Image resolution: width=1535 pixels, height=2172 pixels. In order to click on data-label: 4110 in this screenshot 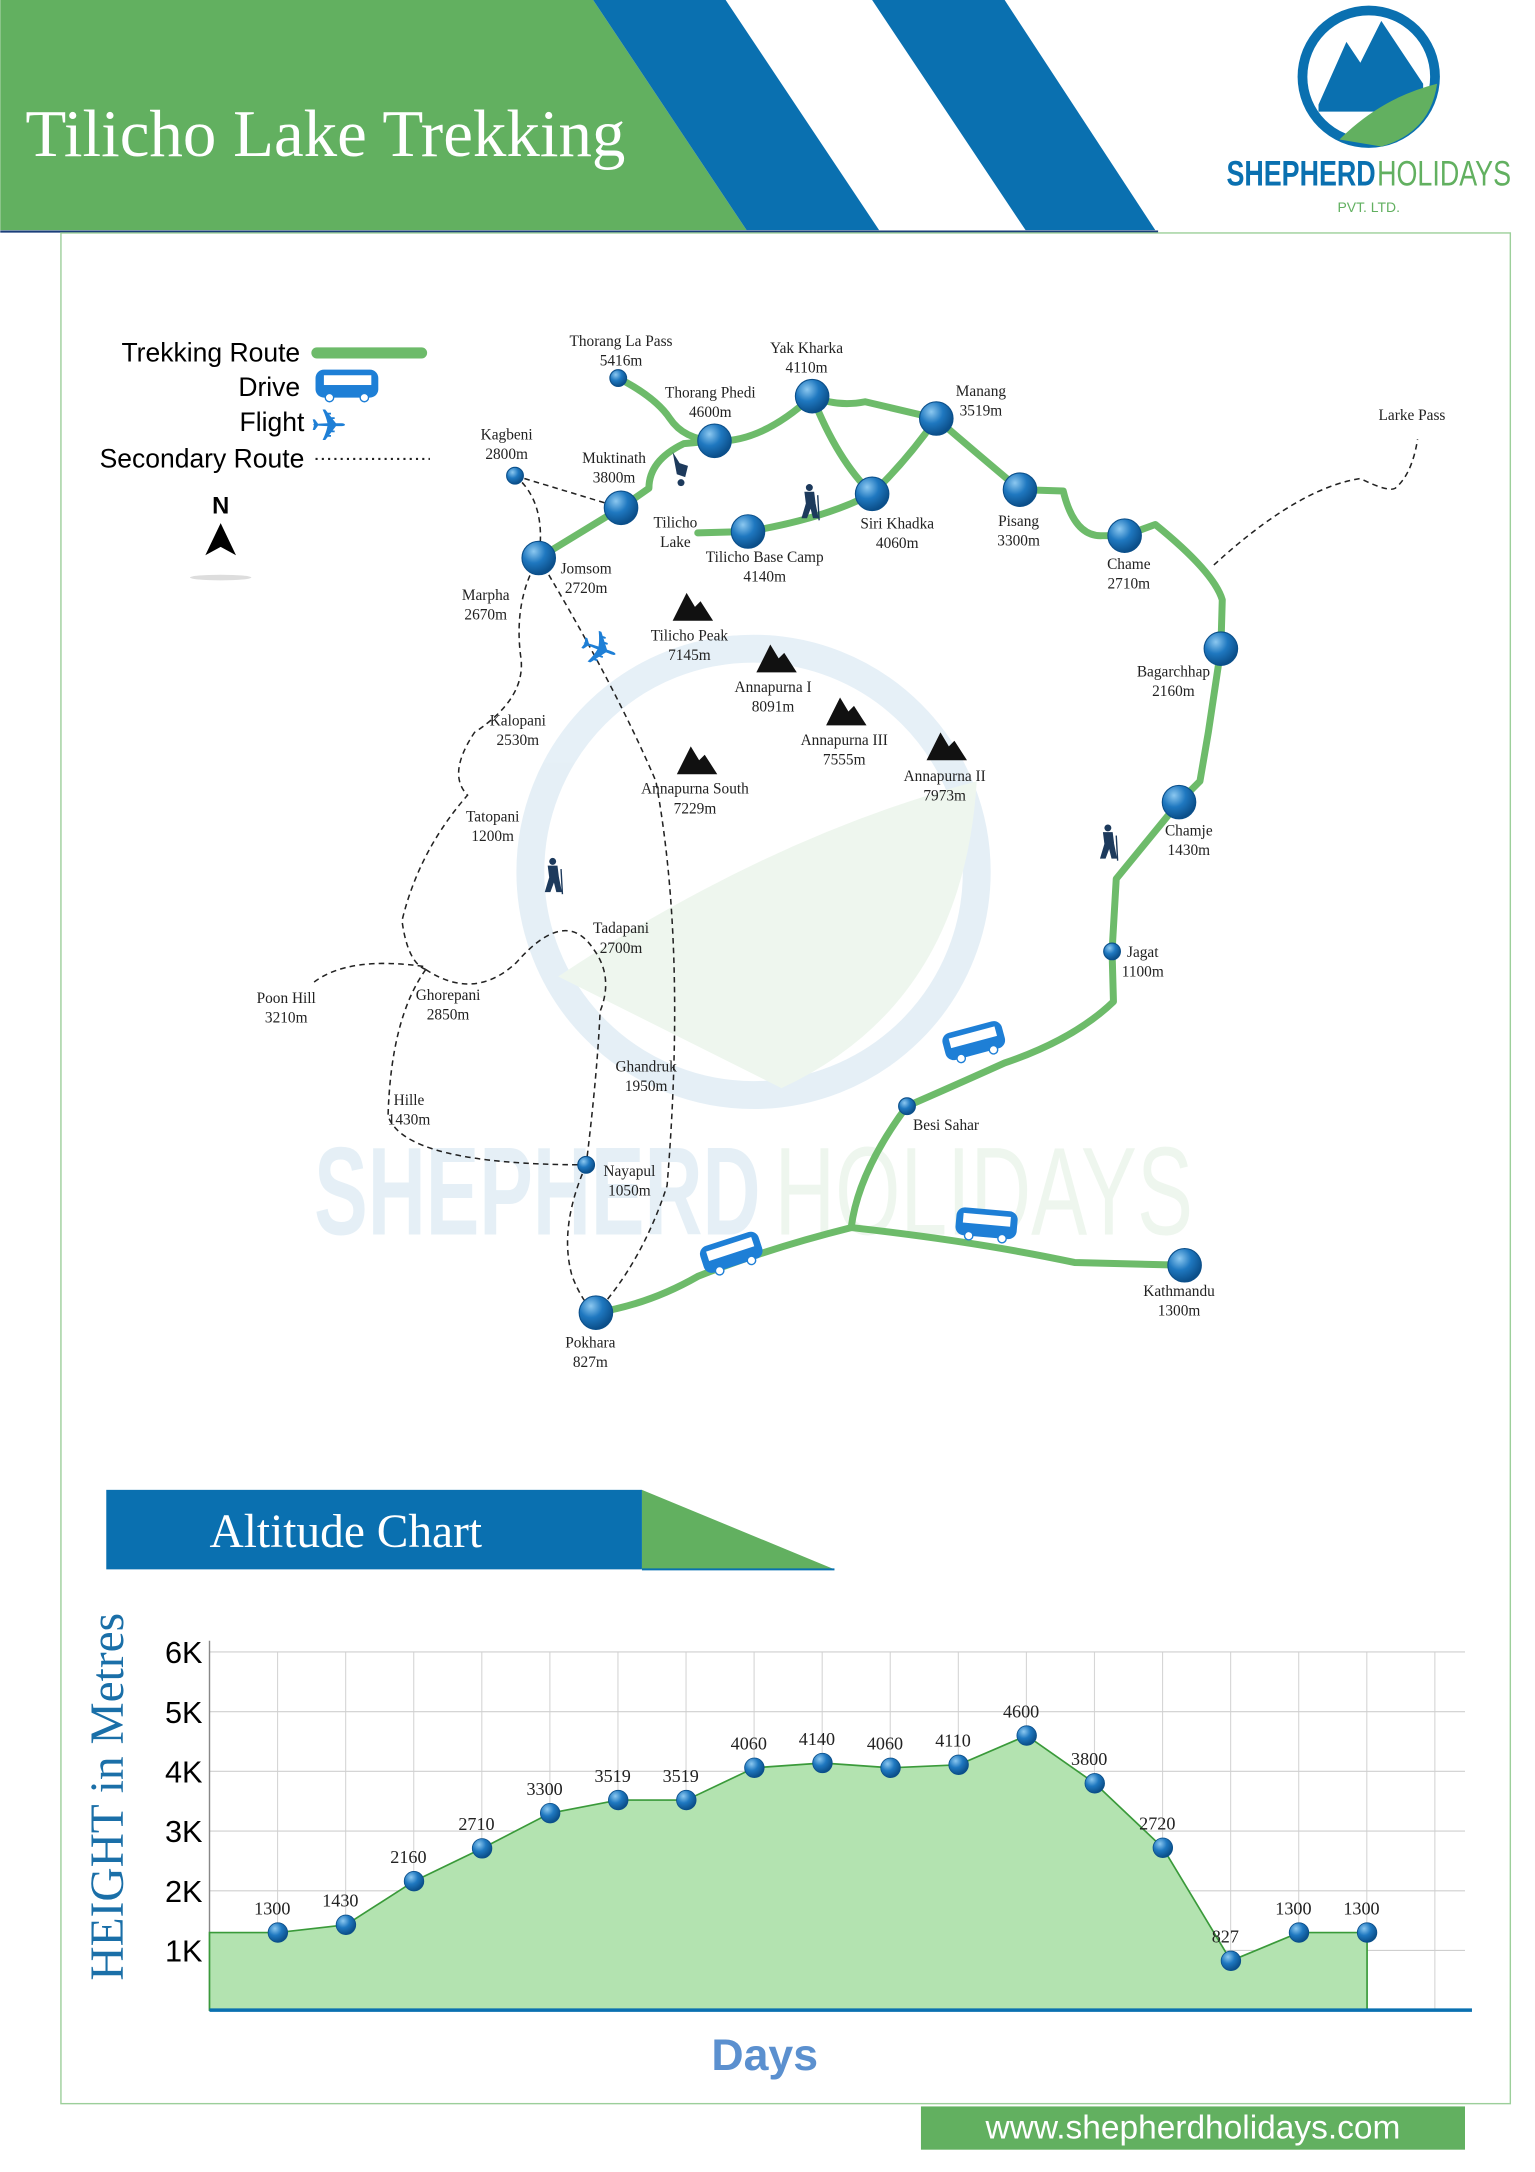, I will do `click(953, 1741)`.